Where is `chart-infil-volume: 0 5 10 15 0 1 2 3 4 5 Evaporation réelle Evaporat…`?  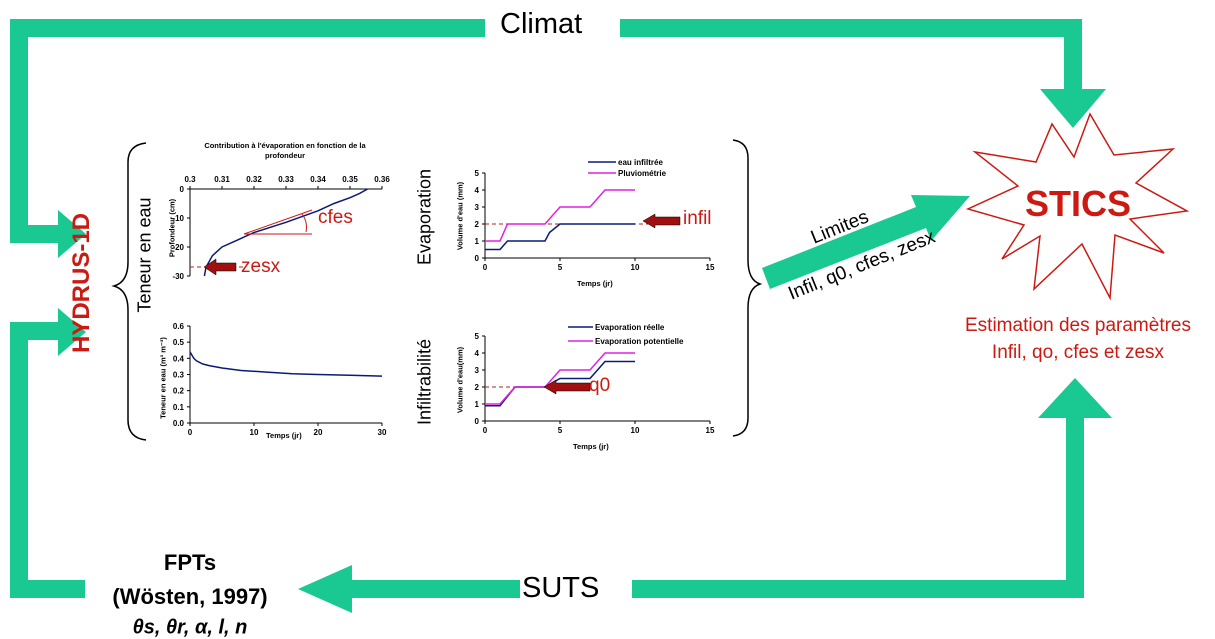
chart-infil-volume: 0 5 10 15 0 1 2 3 4 5 Evaporation réelle Evaporat… is located at coordinates (595, 379).